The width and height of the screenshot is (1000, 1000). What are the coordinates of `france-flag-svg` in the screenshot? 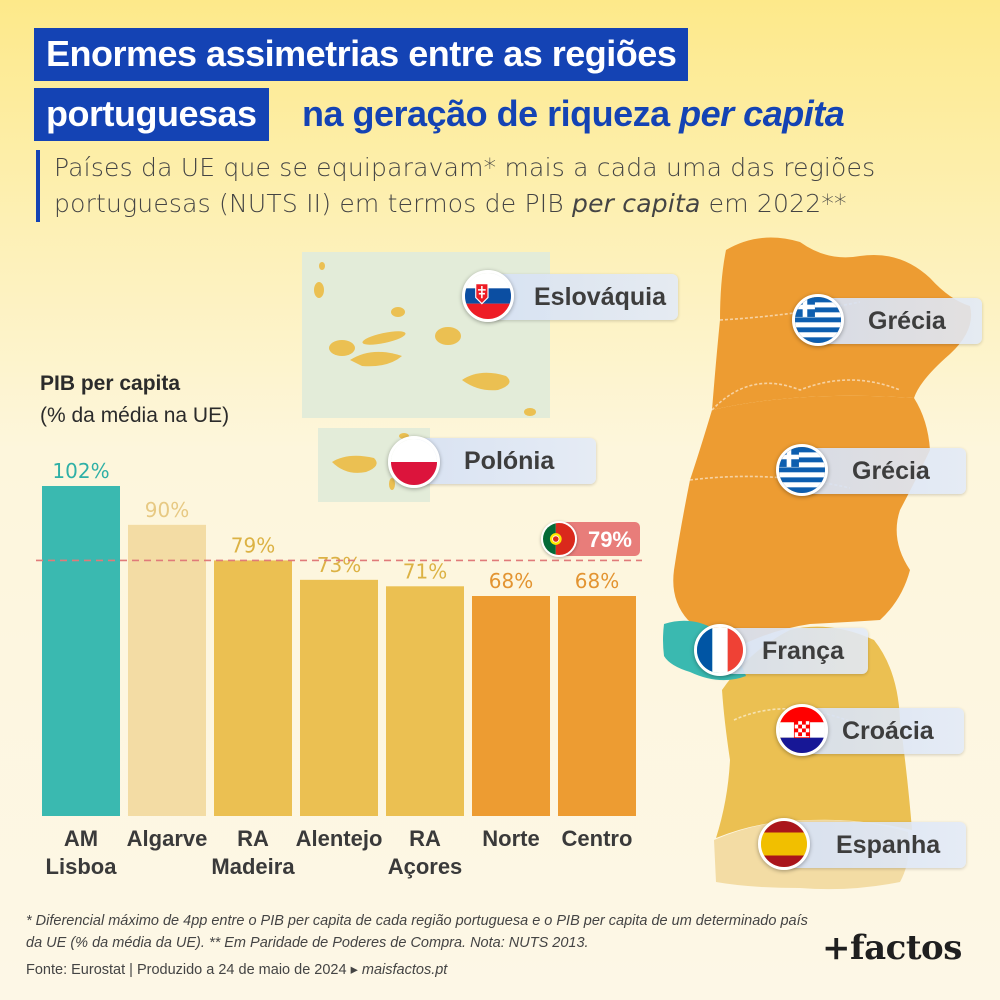 It's located at (720, 650).